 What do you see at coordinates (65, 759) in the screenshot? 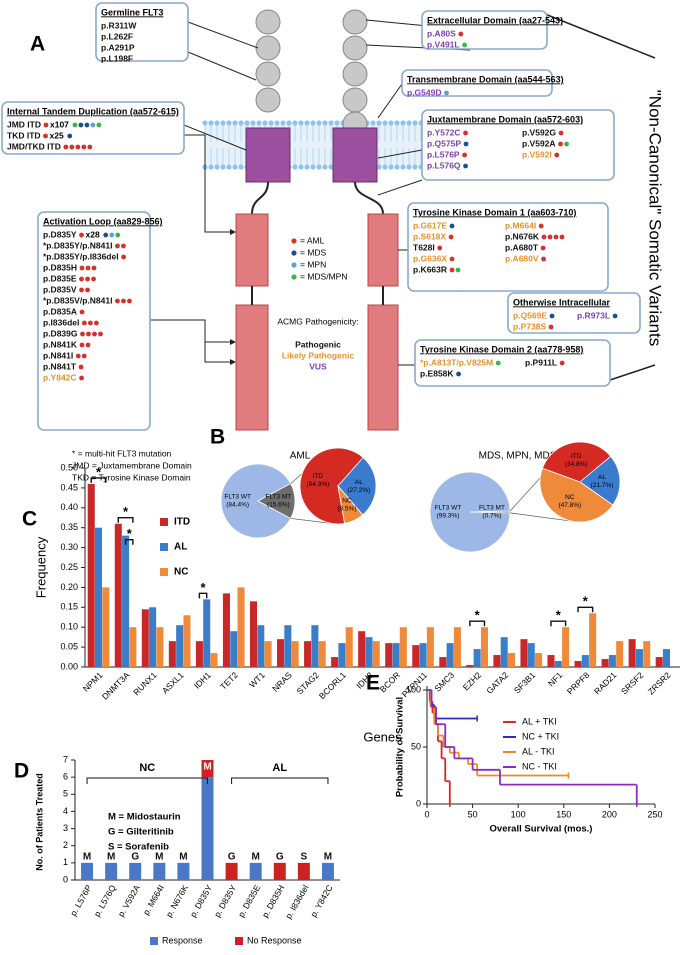
I see `y-tick-label: 7` at bounding box center [65, 759].